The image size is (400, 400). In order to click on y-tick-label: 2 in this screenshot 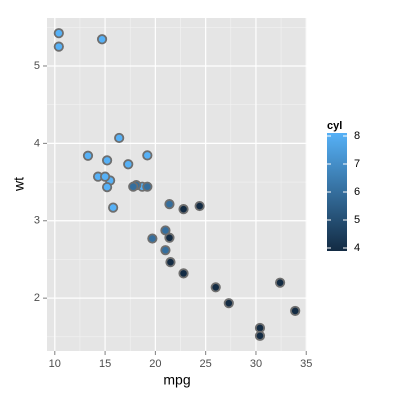, I will do `click(37, 298)`.